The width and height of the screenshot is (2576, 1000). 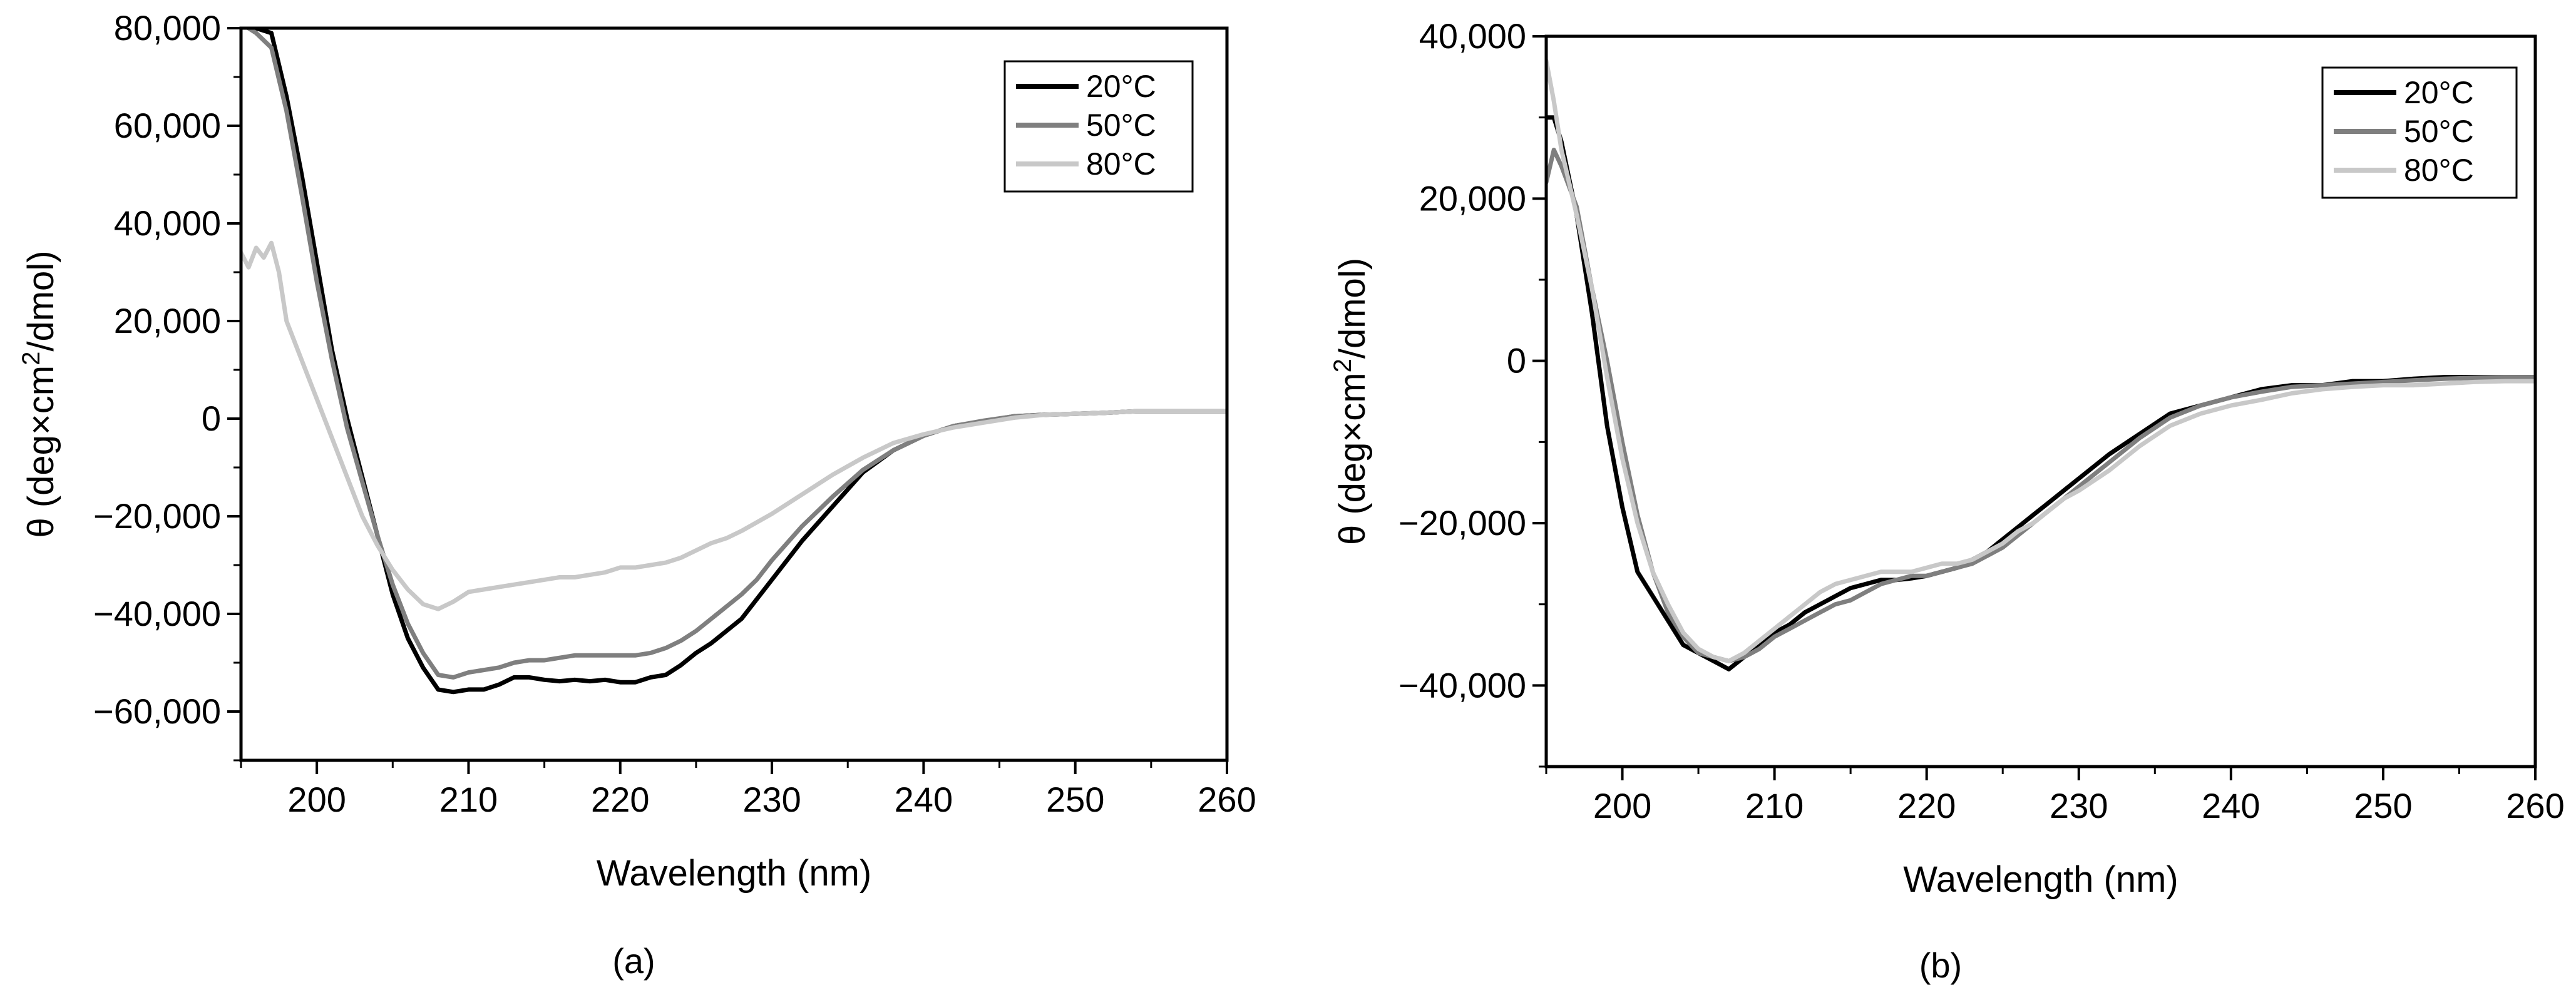 I want to click on y-tick-label: −60,000, so click(x=157, y=711).